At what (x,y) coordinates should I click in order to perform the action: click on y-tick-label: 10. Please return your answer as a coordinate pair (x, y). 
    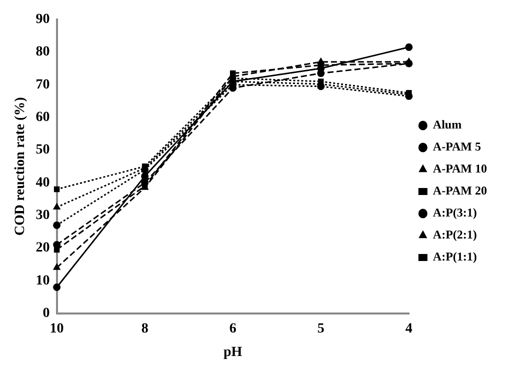
    Looking at the image, I should click on (43, 280).